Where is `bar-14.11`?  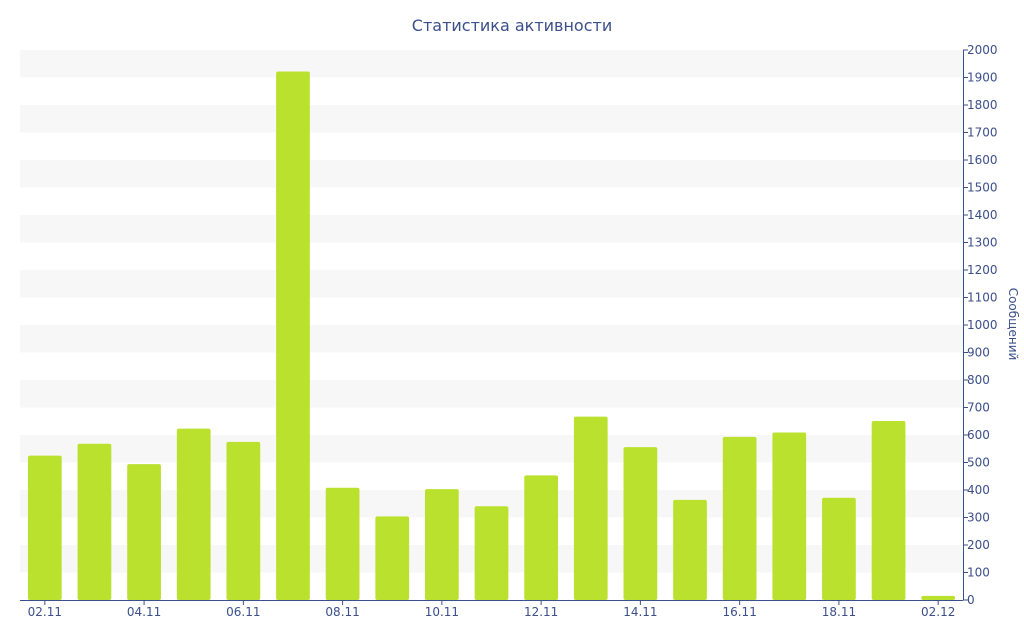
bar-14.11 is located at coordinates (640, 523).